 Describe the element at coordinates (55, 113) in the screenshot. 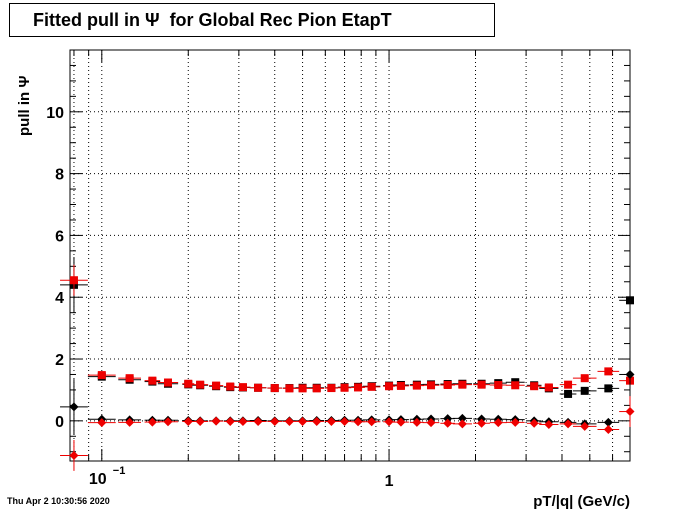

I see `y-tick-label: 10` at that location.